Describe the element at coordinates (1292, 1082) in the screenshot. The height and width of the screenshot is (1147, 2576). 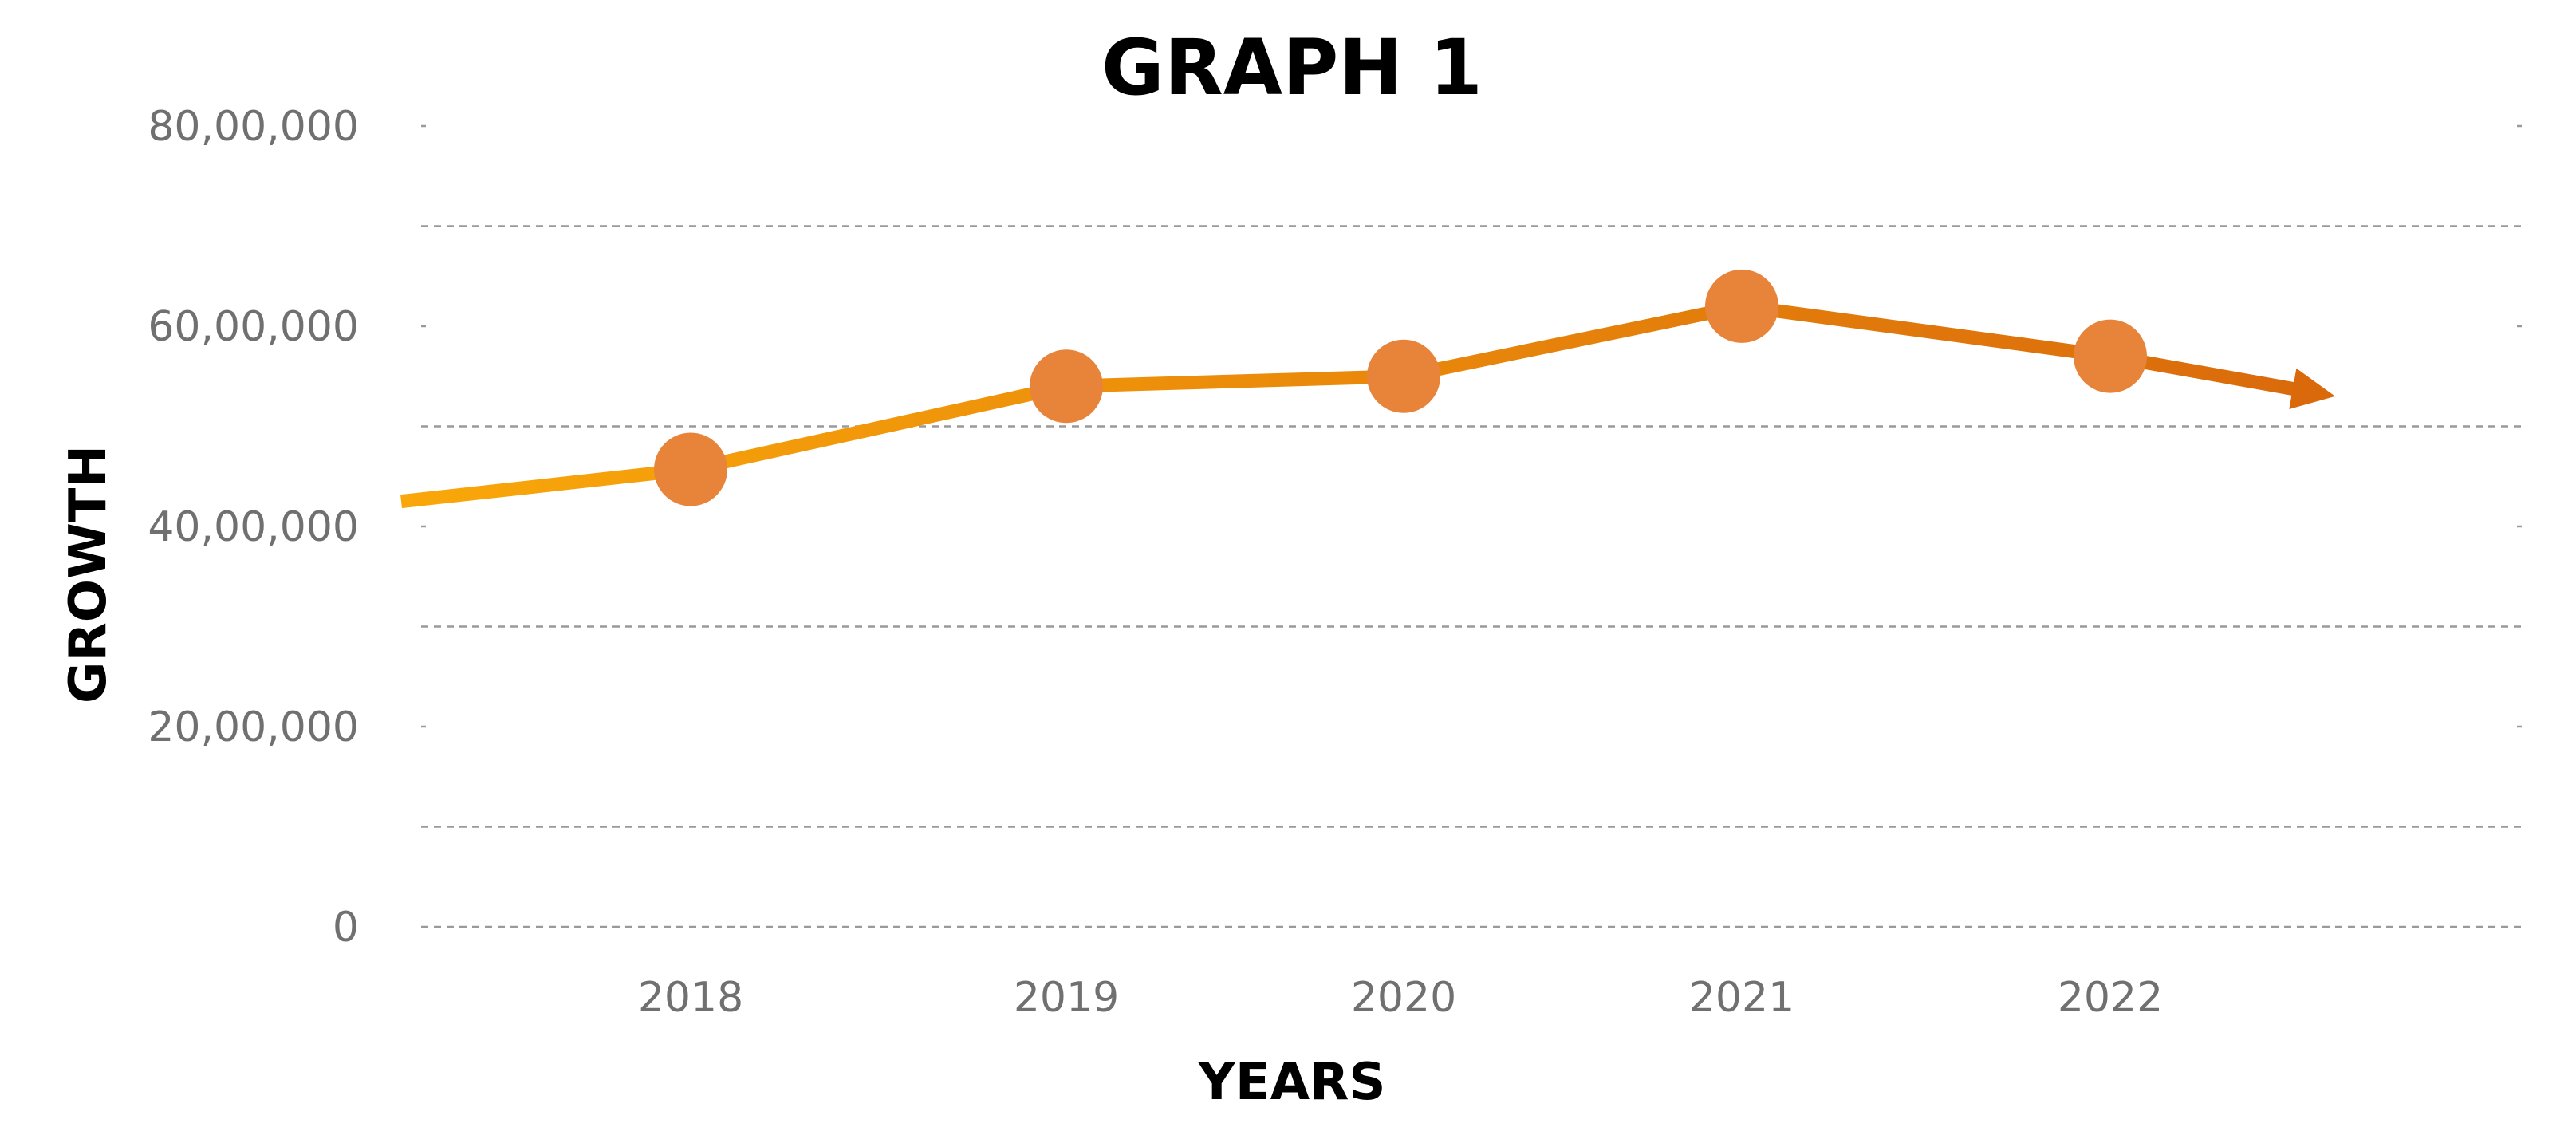
I see `x-axis-title: YEARS` at that location.